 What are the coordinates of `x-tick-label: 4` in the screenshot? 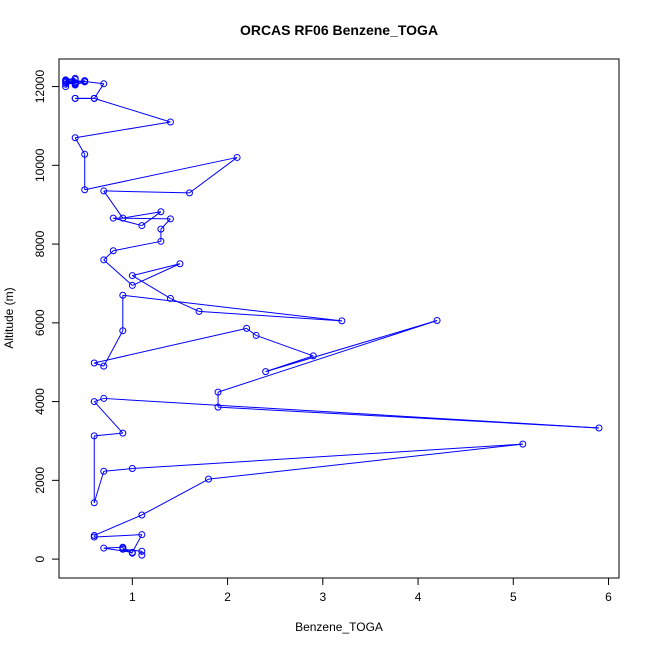 It's located at (418, 597).